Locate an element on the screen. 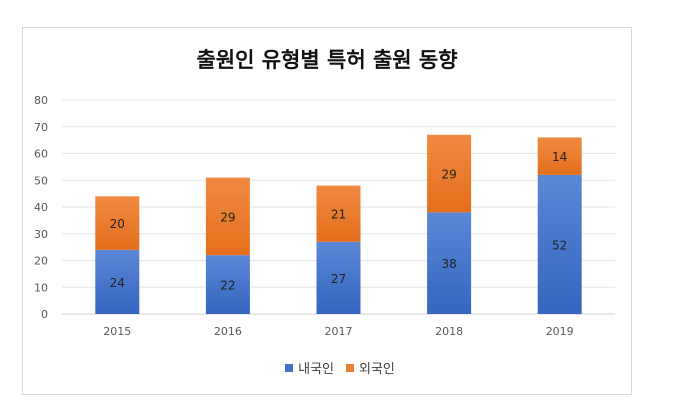  legend-item: 내국인 is located at coordinates (309, 367).